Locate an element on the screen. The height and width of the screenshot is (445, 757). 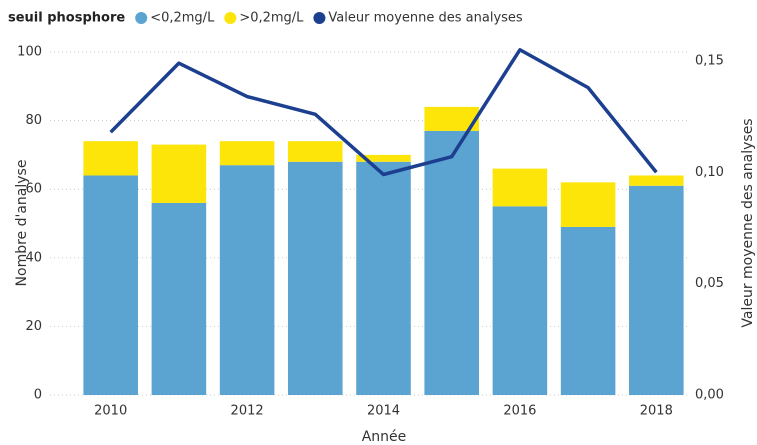
y2-axis-title: Valeur moyenne des analyses is located at coordinates (748, 222).